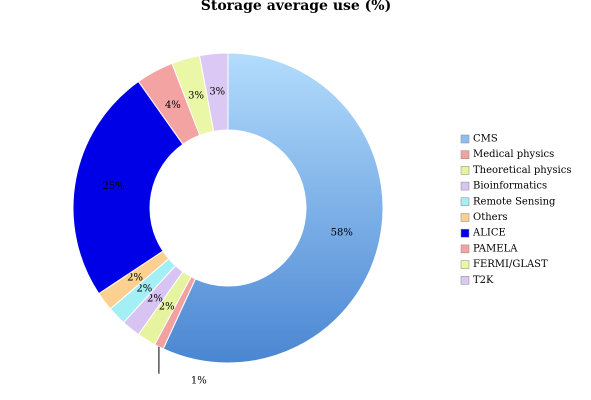  What do you see at coordinates (495, 248) in the screenshot?
I see `legend-label: PAMELA` at bounding box center [495, 248].